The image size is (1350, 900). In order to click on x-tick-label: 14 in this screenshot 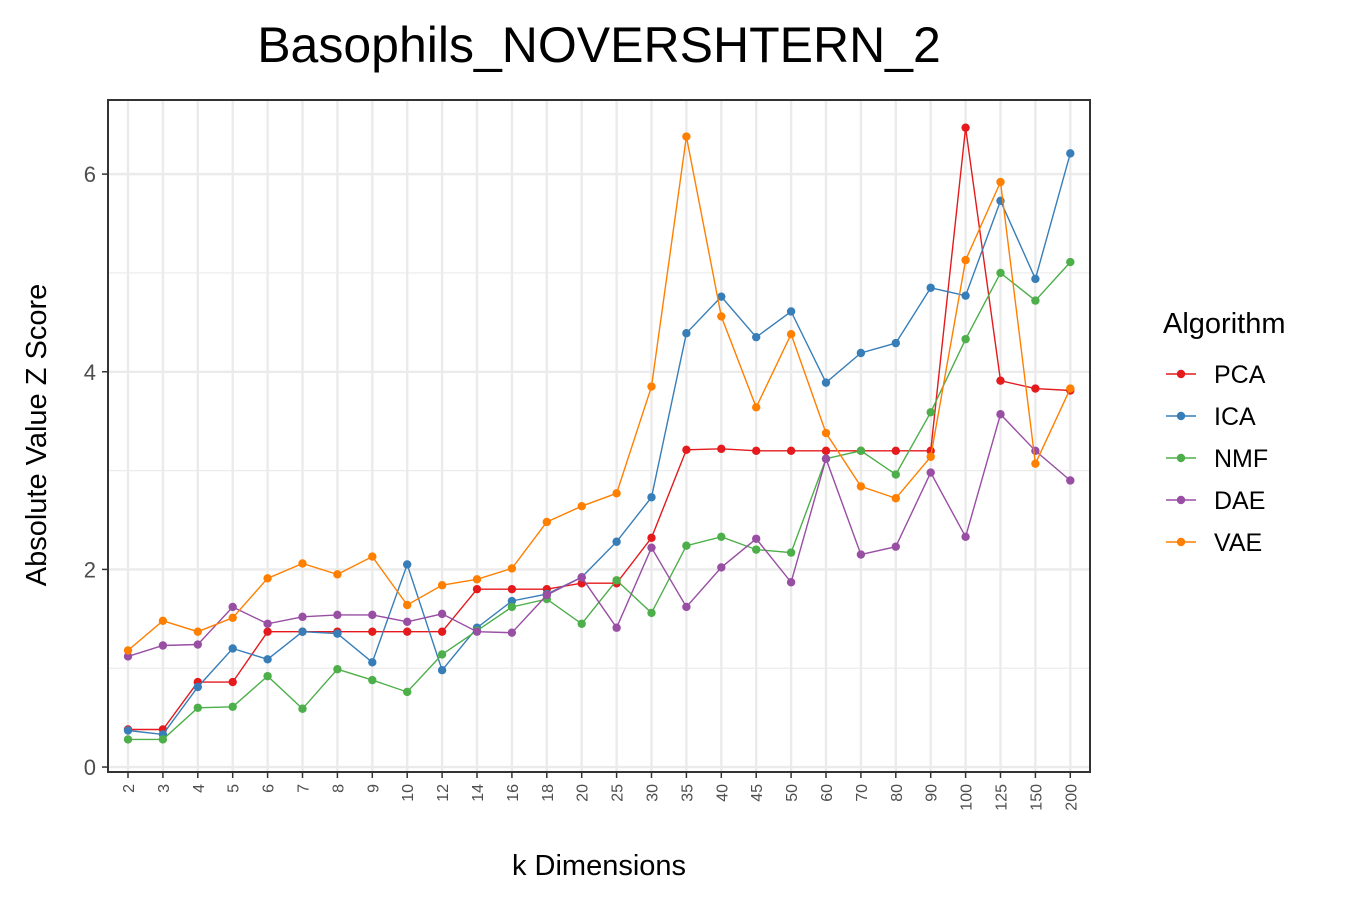, I will do `click(478, 793)`.